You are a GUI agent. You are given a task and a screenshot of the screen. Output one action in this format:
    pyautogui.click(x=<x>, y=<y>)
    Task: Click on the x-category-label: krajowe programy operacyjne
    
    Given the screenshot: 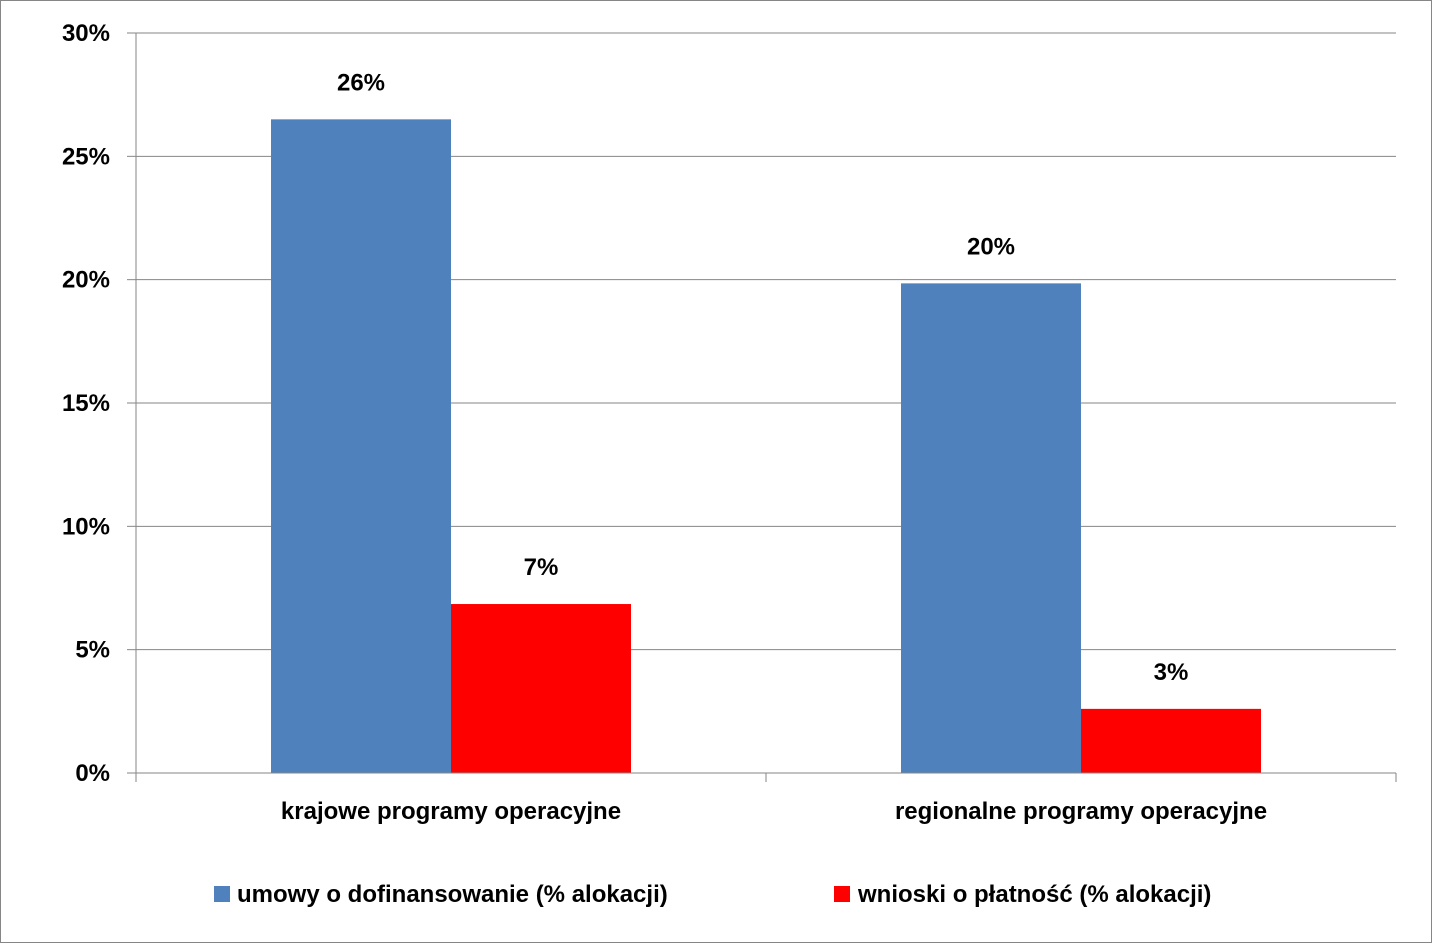 What is the action you would take?
    pyautogui.click(x=451, y=811)
    